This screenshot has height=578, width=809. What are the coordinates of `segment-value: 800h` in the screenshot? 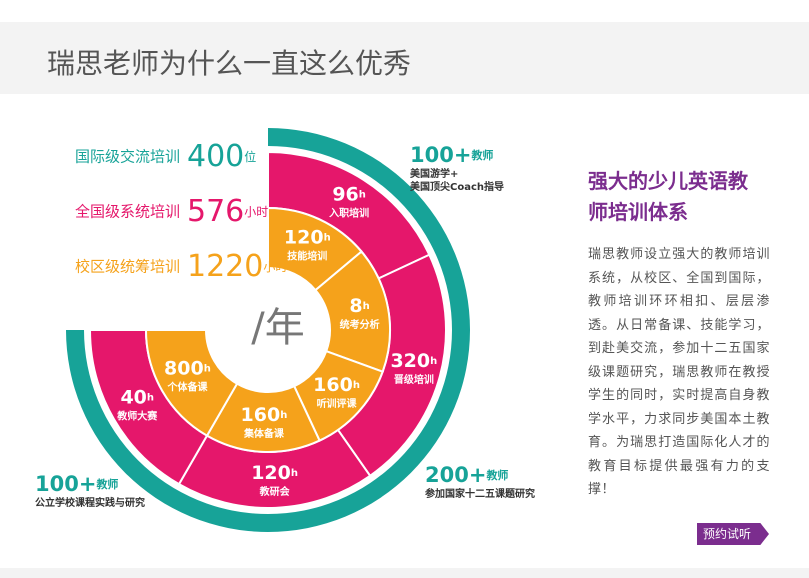 It's located at (187, 368).